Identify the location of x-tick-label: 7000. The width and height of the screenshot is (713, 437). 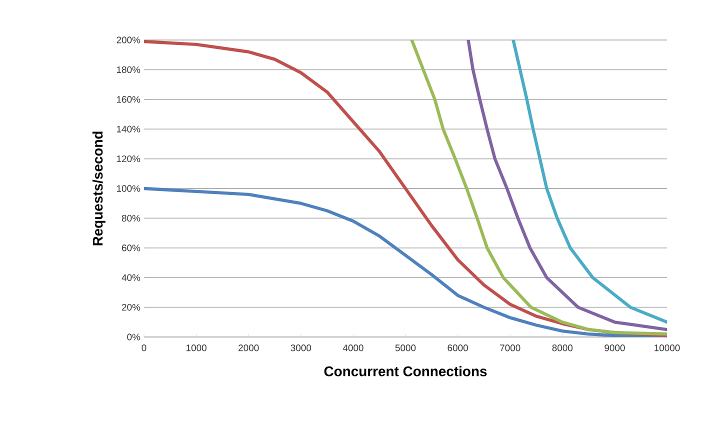
(510, 348).